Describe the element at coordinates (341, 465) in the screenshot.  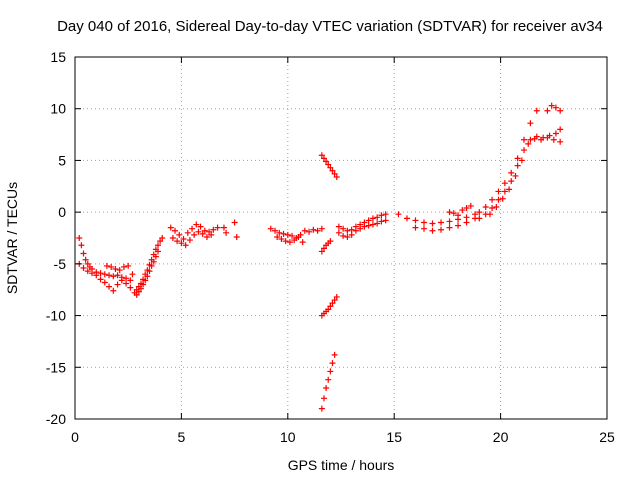
I see `x-axis-label: GPS time / hours` at that location.